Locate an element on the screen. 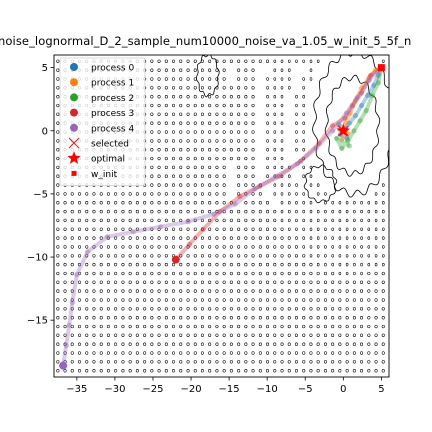 The image size is (432, 432). legend-entry: process 1 is located at coordinates (102, 83).